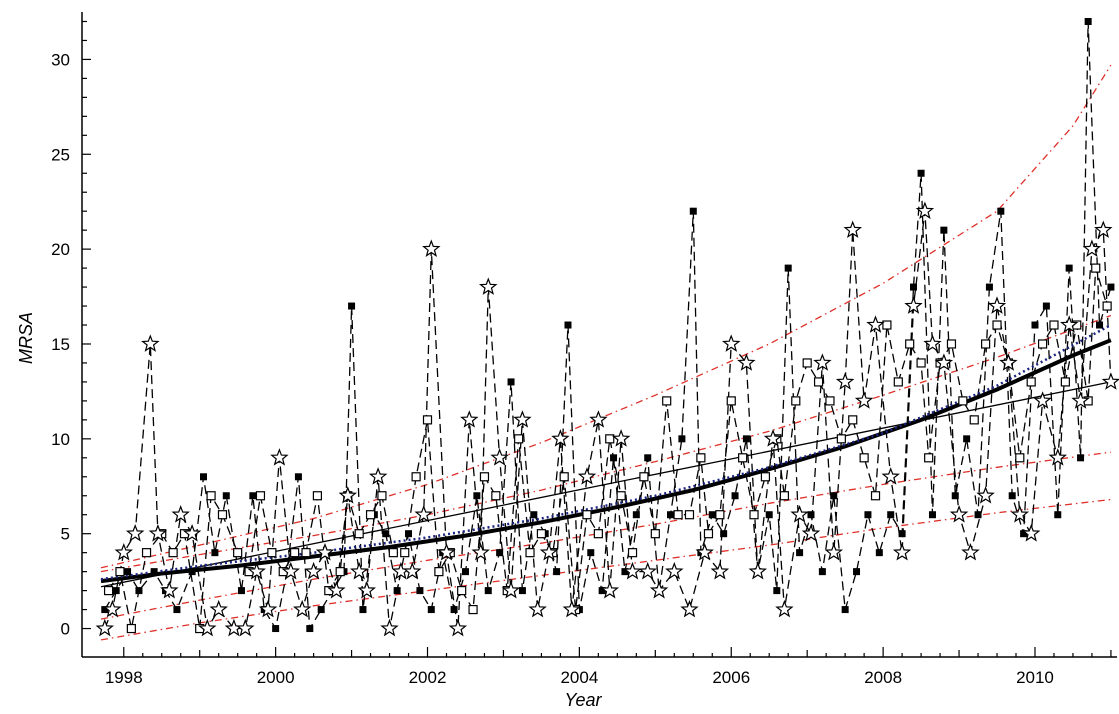 The height and width of the screenshot is (714, 1119). What do you see at coordinates (731, 677) in the screenshot?
I see `x-tick-label: 2006` at bounding box center [731, 677].